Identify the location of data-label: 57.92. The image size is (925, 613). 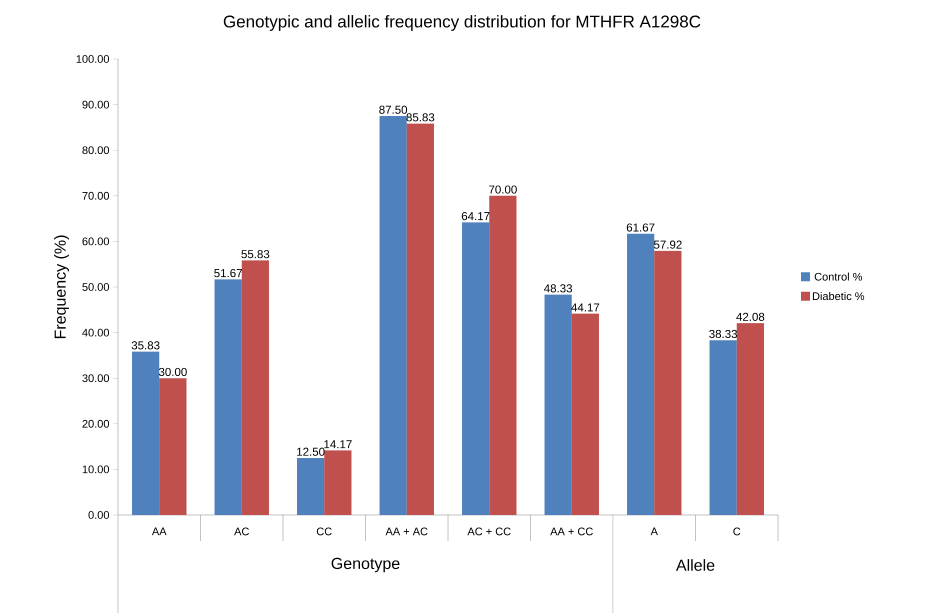
(668, 244).